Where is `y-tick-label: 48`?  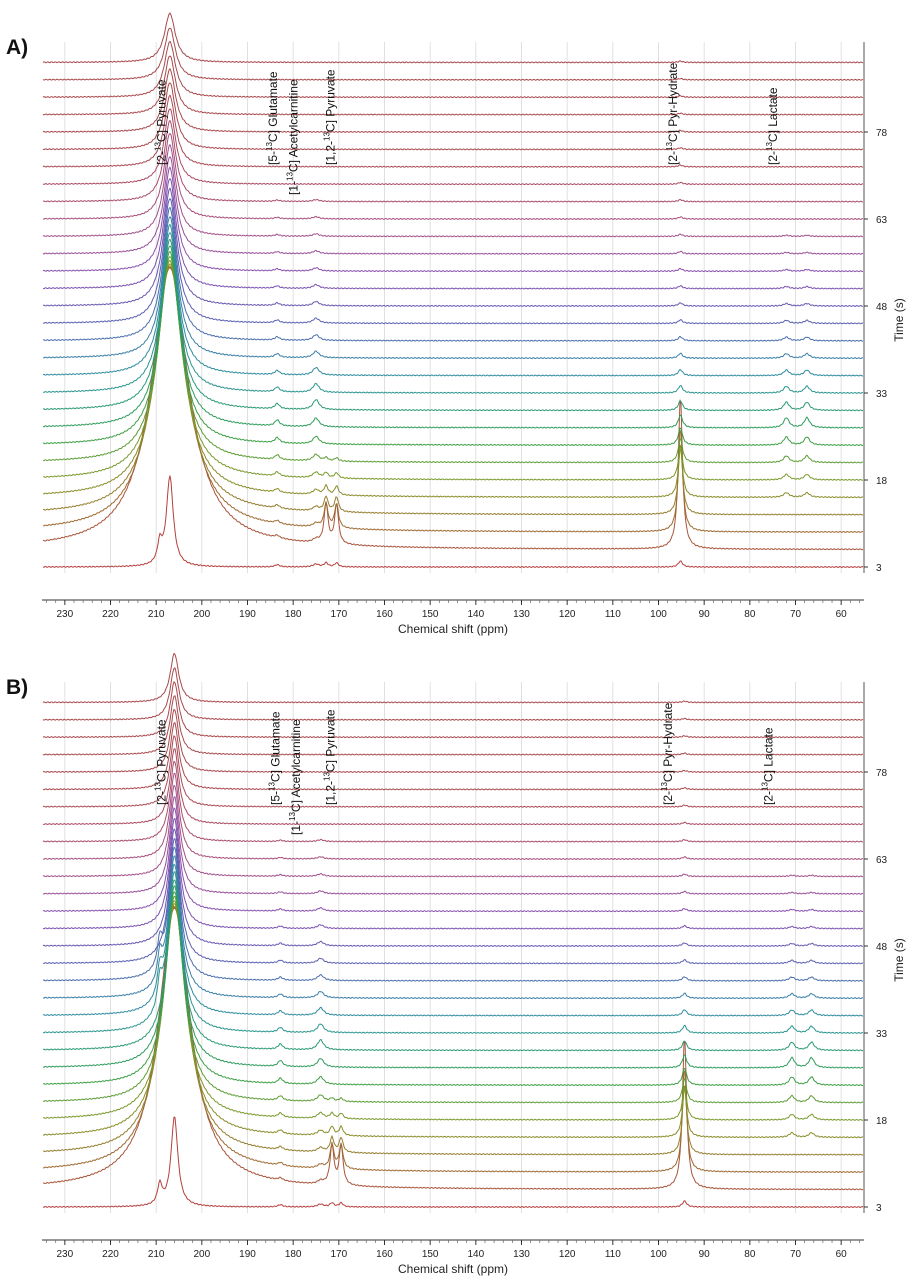 y-tick-label: 48 is located at coordinates (882, 947).